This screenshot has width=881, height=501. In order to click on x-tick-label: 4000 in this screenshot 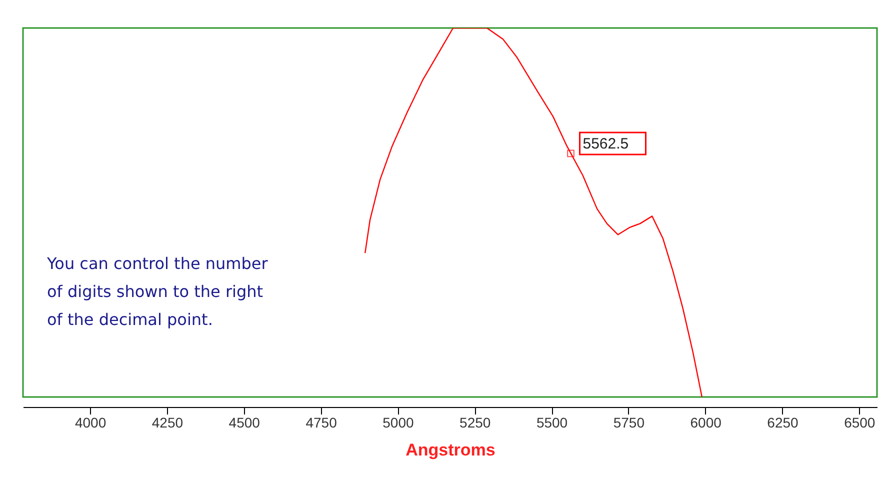, I will do `click(90, 422)`.